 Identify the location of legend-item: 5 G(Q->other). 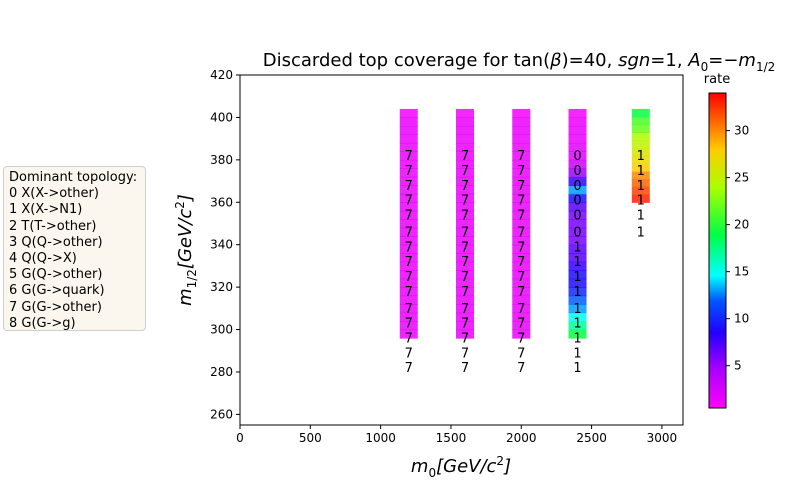
(56, 275).